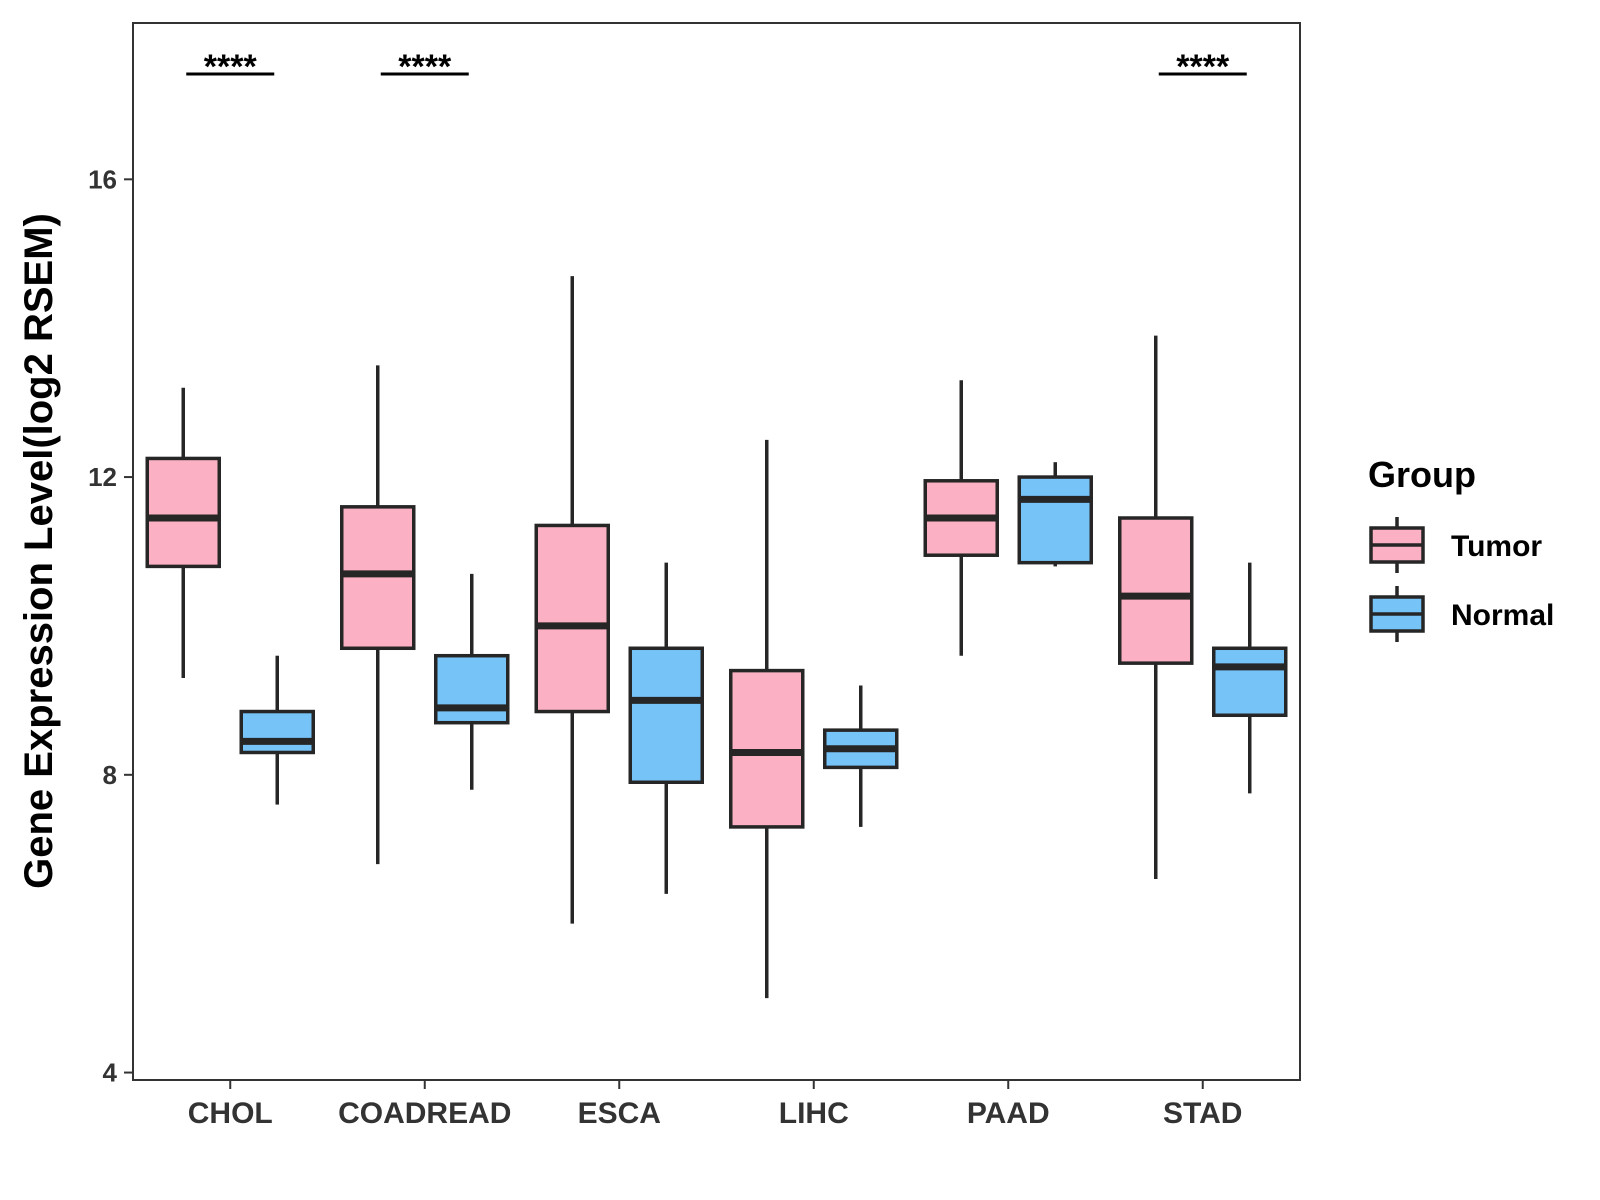 Image resolution: width=1600 pixels, height=1200 pixels. Describe the element at coordinates (39, 551) in the screenshot. I see `y-axis-title: Gene Expression Level(log2 RSEM)` at that location.